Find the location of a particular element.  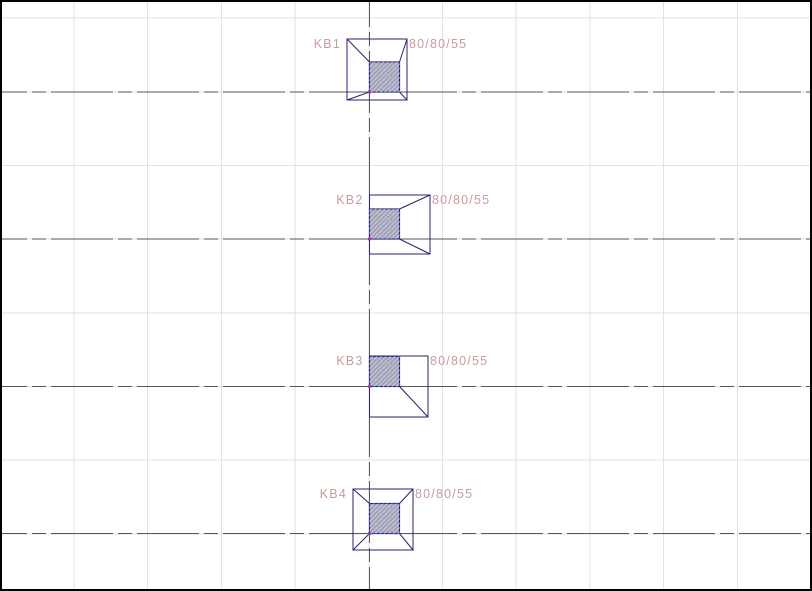

footing-kb2 is located at coordinates (399, 224).